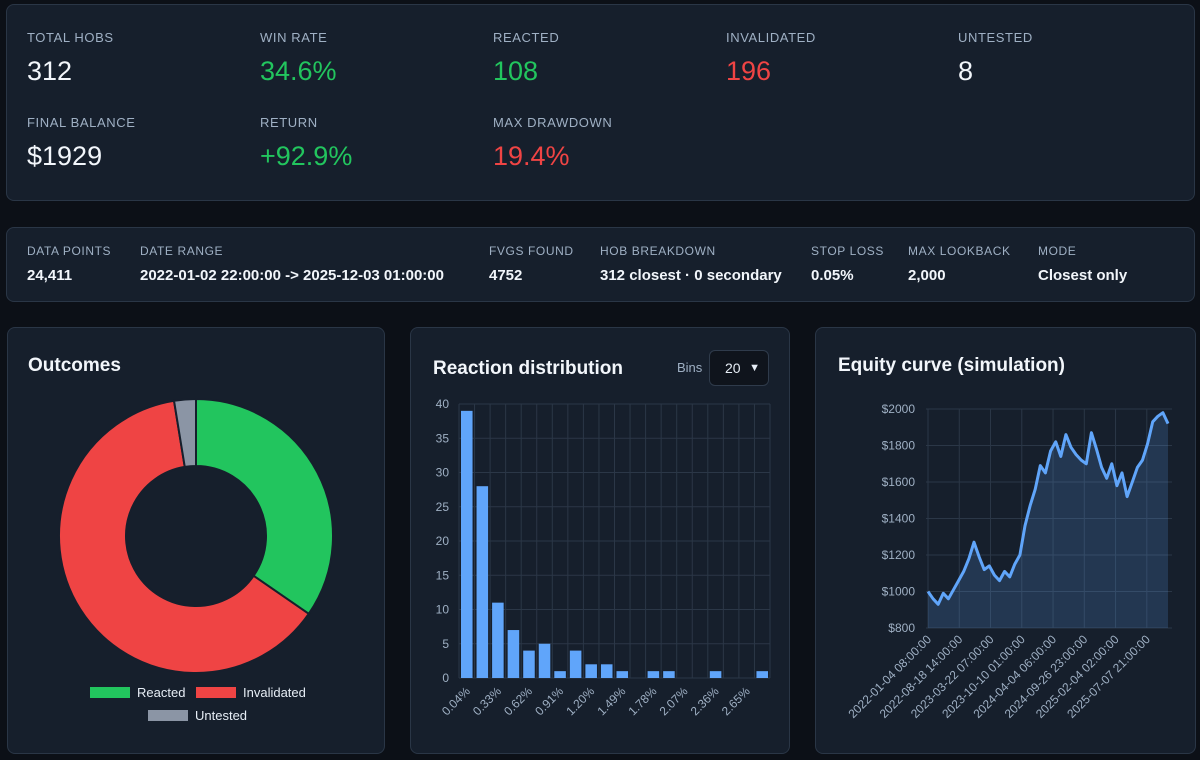  What do you see at coordinates (733, 368) in the screenshot?
I see `bins-value: 20` at bounding box center [733, 368].